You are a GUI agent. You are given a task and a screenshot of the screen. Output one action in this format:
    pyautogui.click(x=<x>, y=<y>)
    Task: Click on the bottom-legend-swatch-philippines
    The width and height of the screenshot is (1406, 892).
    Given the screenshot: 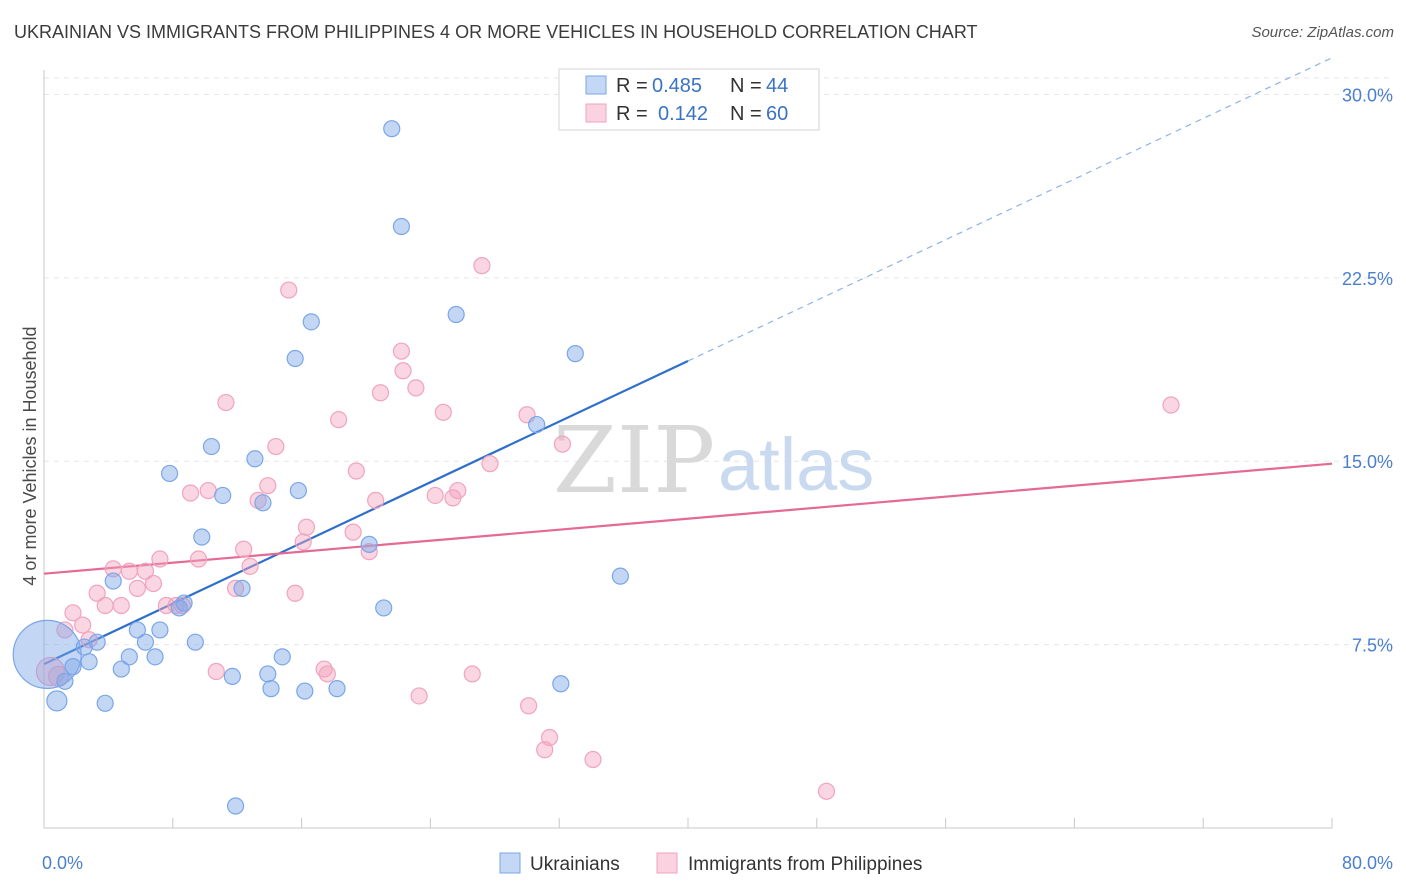 What is the action you would take?
    pyautogui.click(x=667, y=863)
    